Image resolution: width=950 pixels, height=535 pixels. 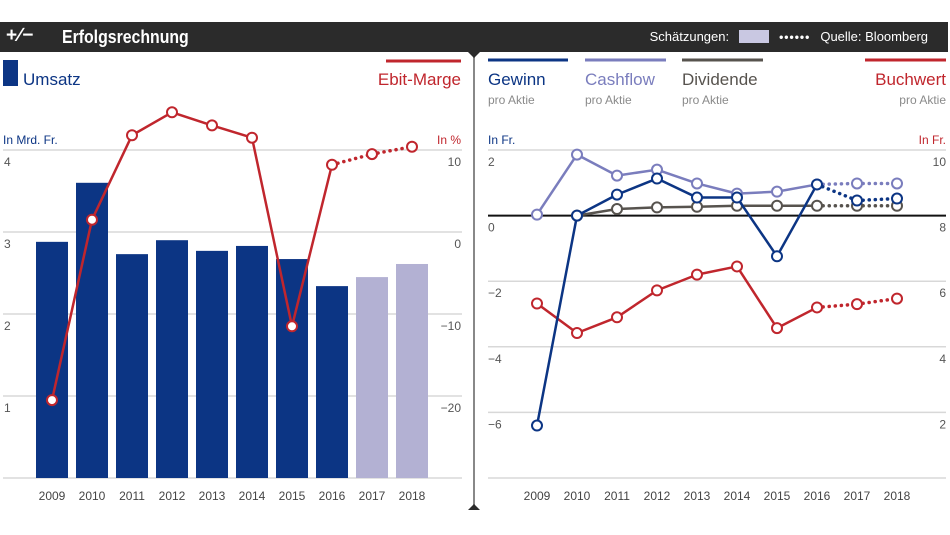 I want to click on right-tick-label: 10, so click(x=455, y=162).